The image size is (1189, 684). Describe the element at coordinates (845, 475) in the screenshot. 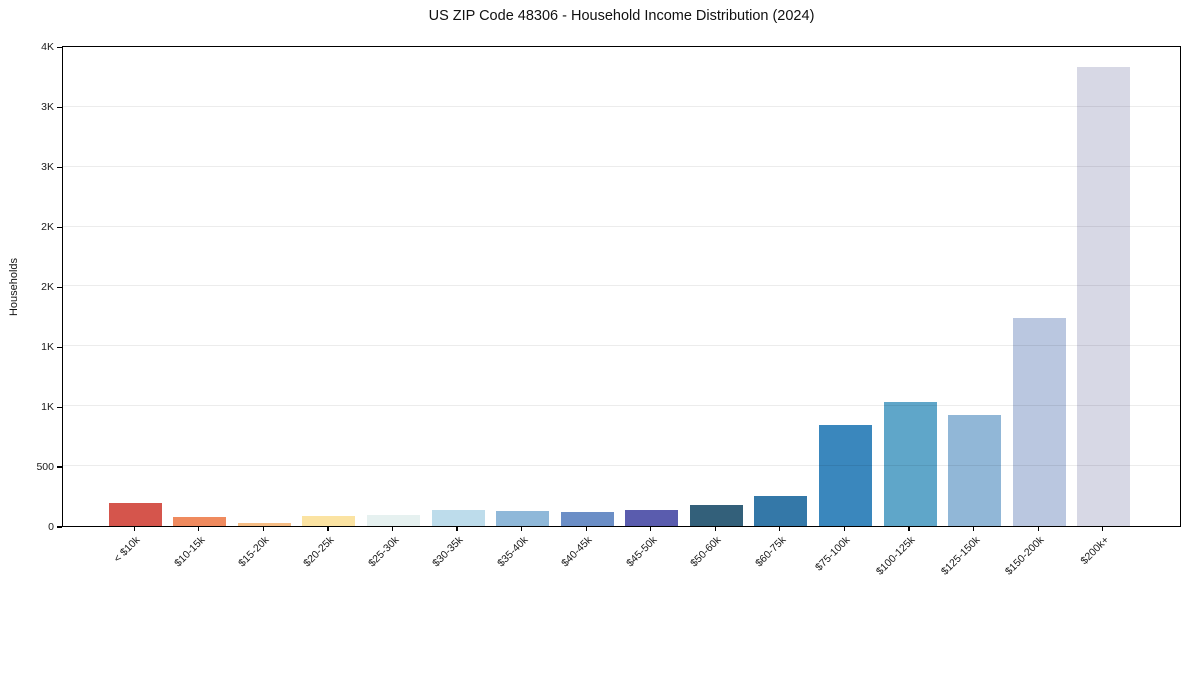

I see `bar-$75-100k` at that location.